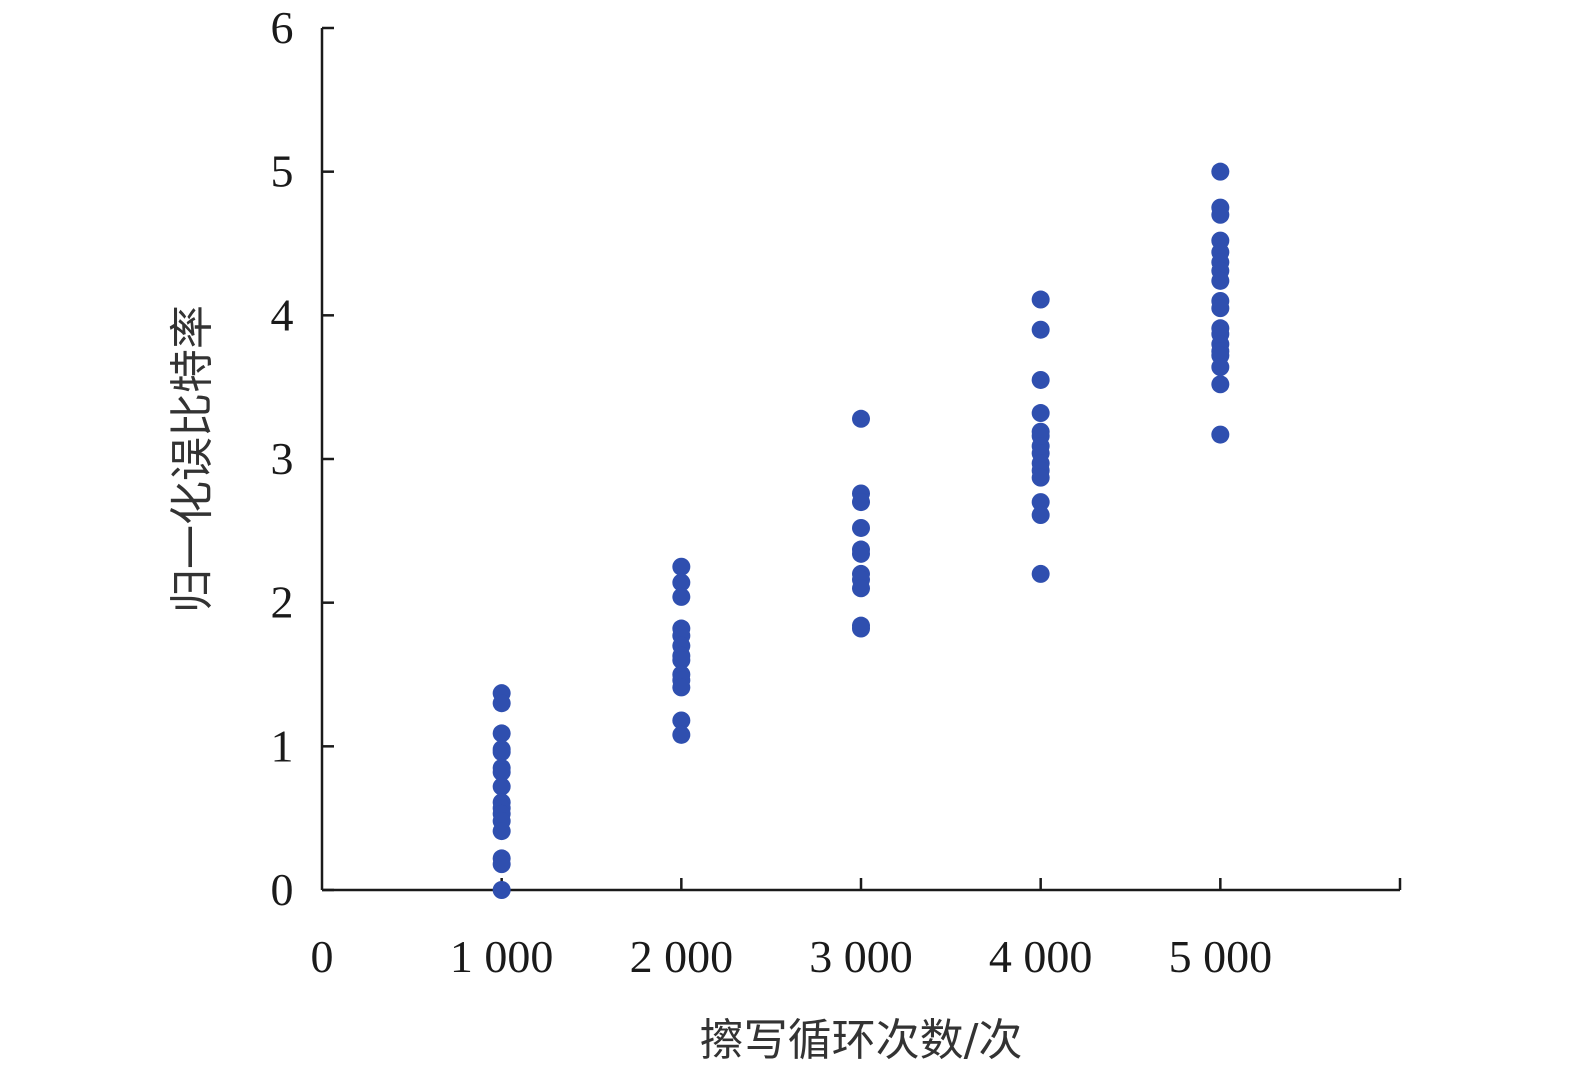  Describe the element at coordinates (192, 459) in the screenshot. I see `y-axis-title: 归一化误比特率` at that location.